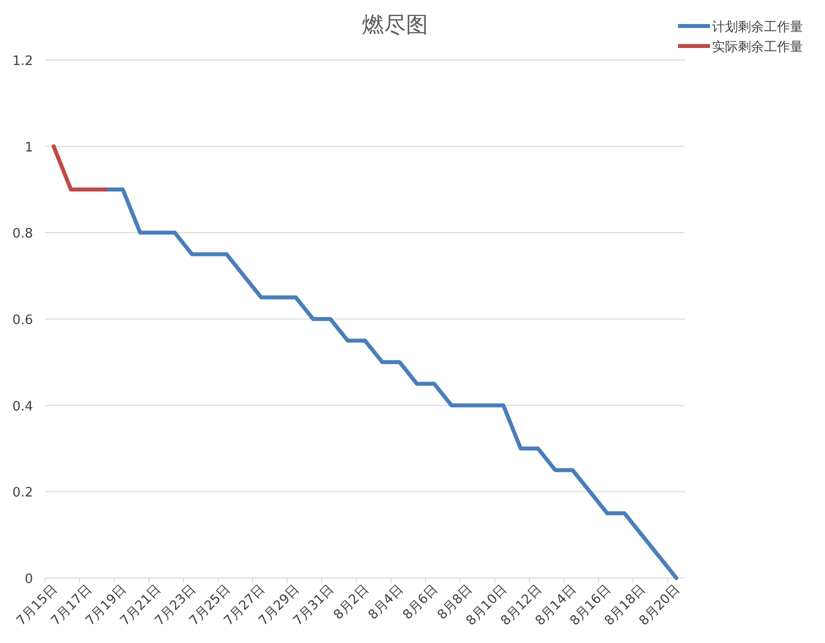  I want to click on y-tick-label: 0.4, so click(22, 406).